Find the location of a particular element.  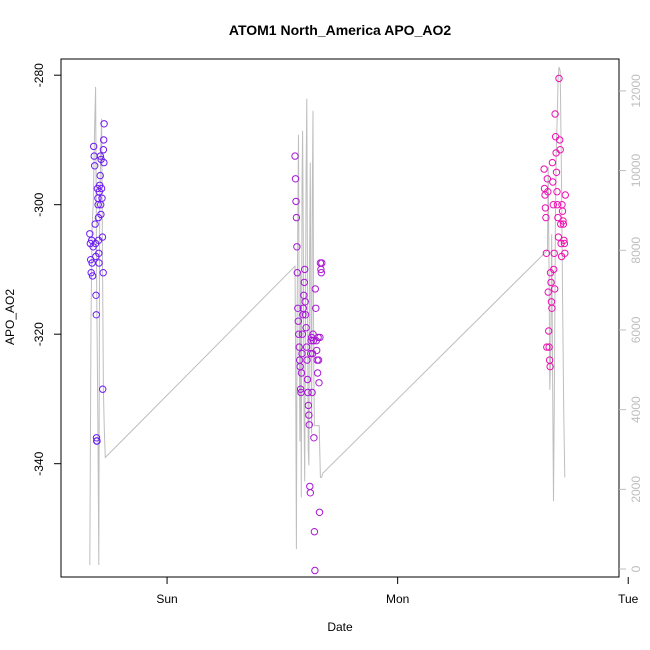

y-axis-label: APO_AO2 is located at coordinates (10, 317).